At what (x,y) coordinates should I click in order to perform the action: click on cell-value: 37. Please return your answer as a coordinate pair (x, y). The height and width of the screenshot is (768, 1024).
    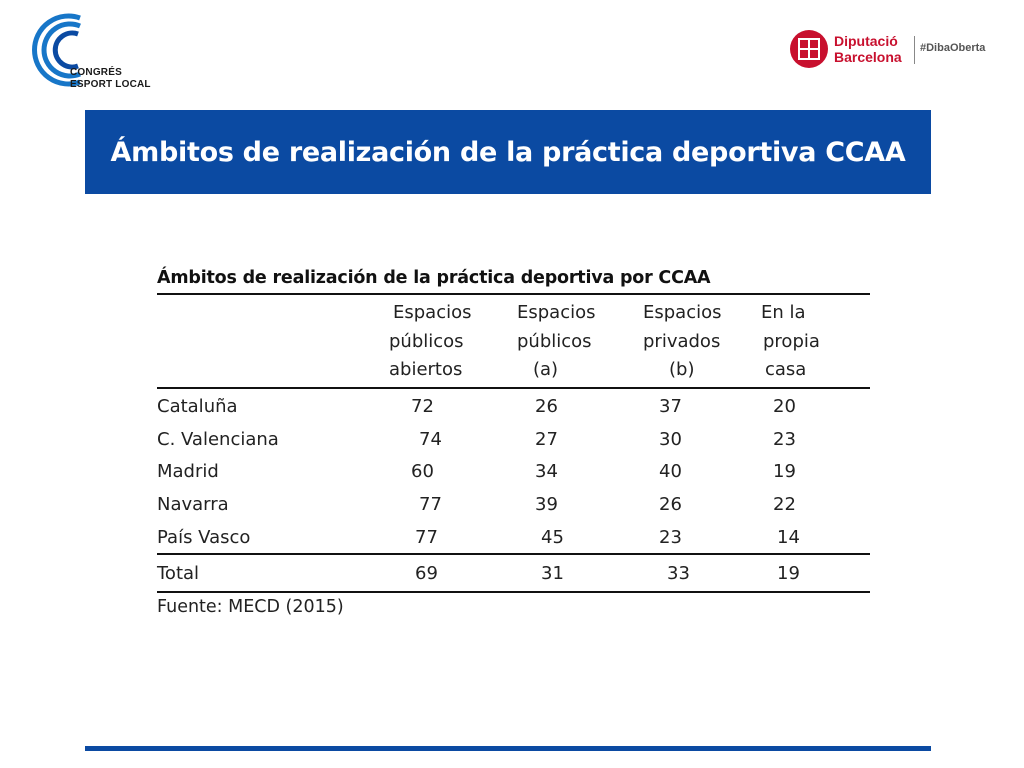
    Looking at the image, I should click on (670, 407).